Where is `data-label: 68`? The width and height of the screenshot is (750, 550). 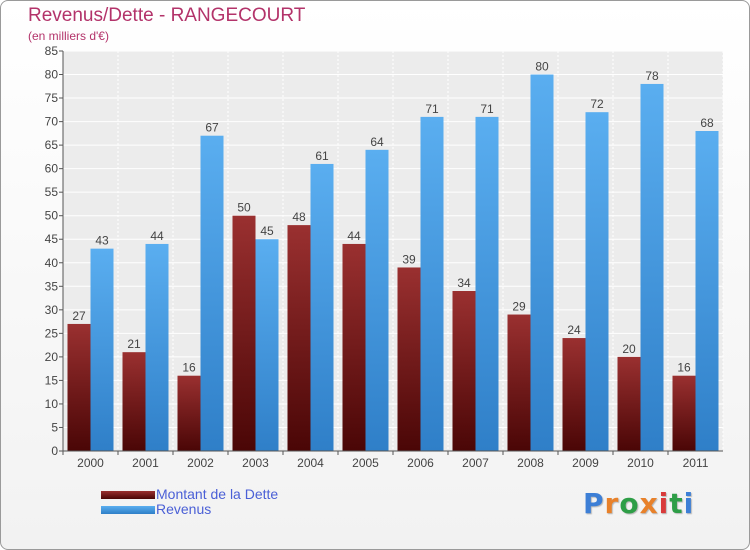 data-label: 68 is located at coordinates (707, 123).